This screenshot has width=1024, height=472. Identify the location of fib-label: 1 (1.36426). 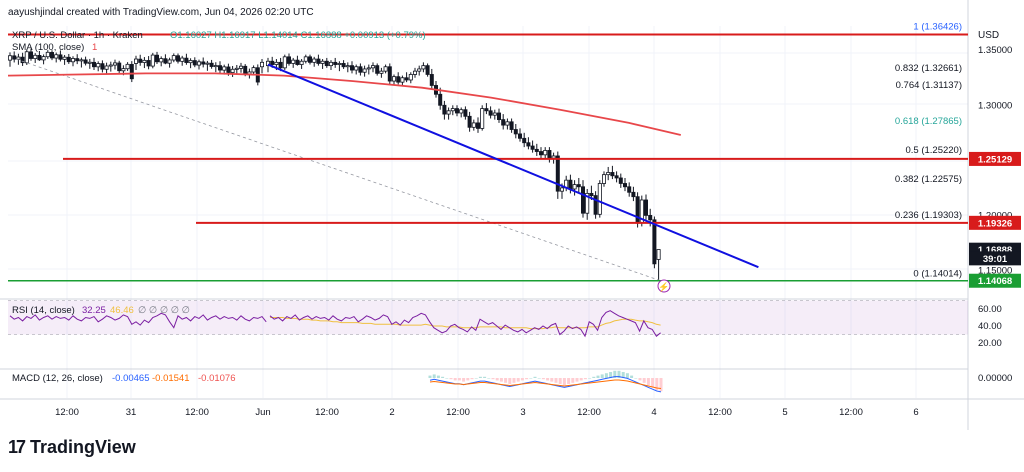
(937, 27).